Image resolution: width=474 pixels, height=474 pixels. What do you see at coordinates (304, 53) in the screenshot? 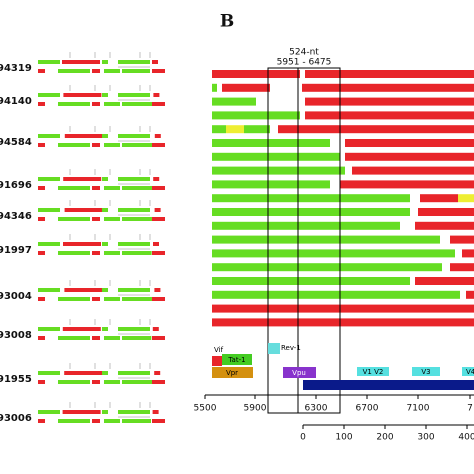
I see `window-length: 524-nt` at bounding box center [304, 53].